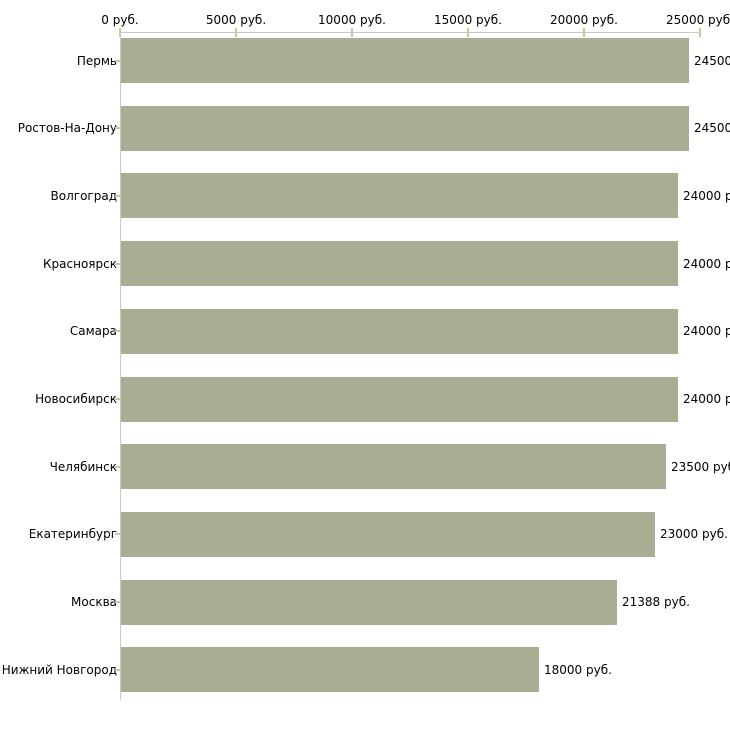 The image size is (730, 730). Describe the element at coordinates (698, 20) in the screenshot. I see `x-axis-tick-label: 25000 руб.` at that location.